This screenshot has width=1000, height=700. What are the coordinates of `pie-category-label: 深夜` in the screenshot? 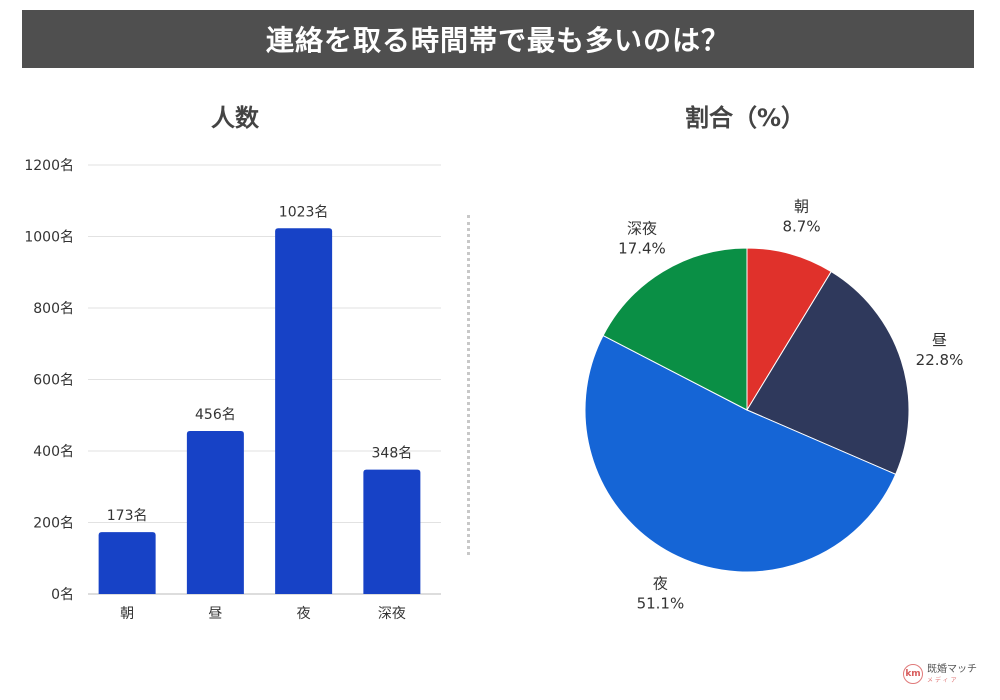 It's located at (642, 228).